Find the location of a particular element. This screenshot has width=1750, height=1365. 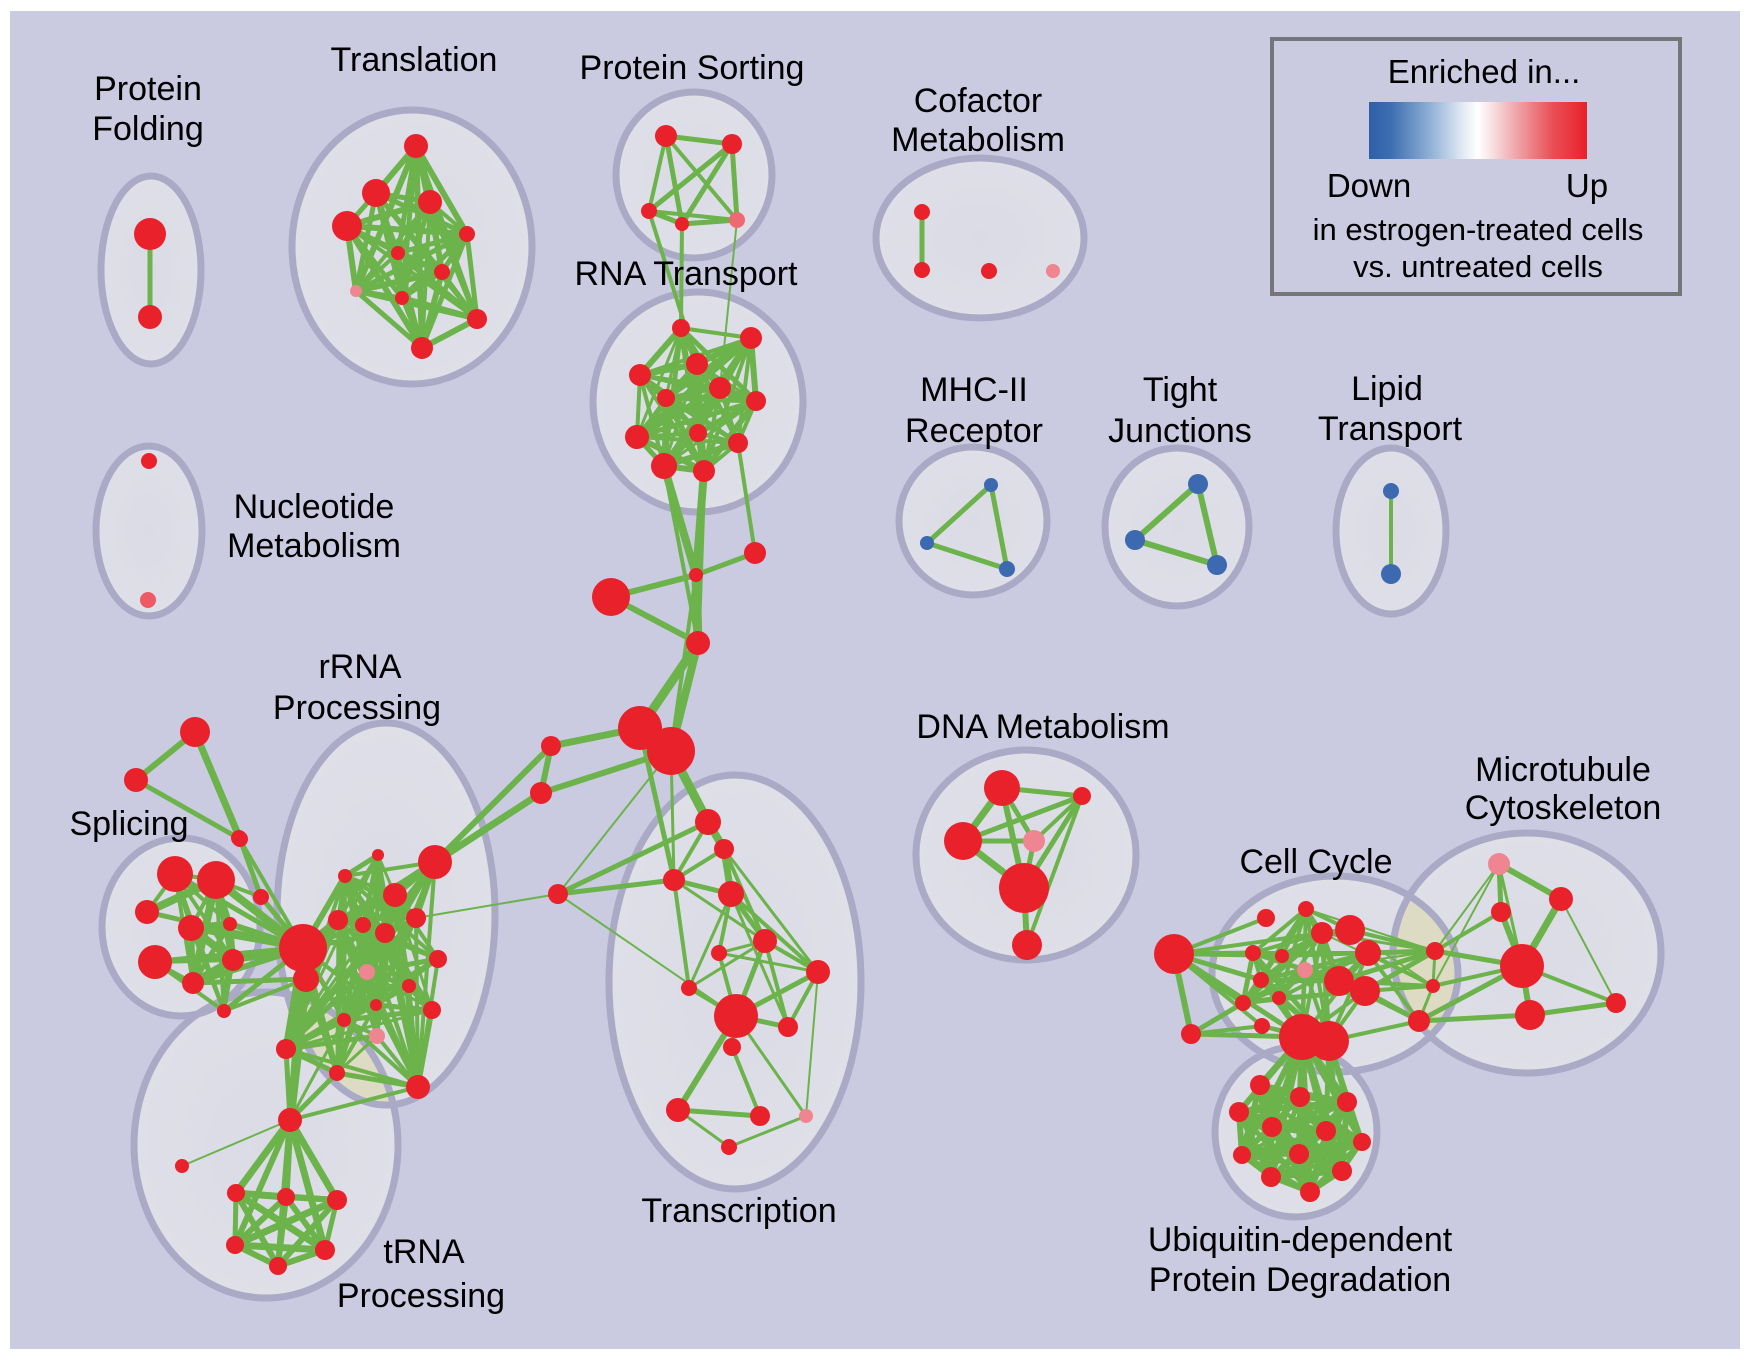

svg-text: Cell Cycle is located at coordinates (1315, 862).